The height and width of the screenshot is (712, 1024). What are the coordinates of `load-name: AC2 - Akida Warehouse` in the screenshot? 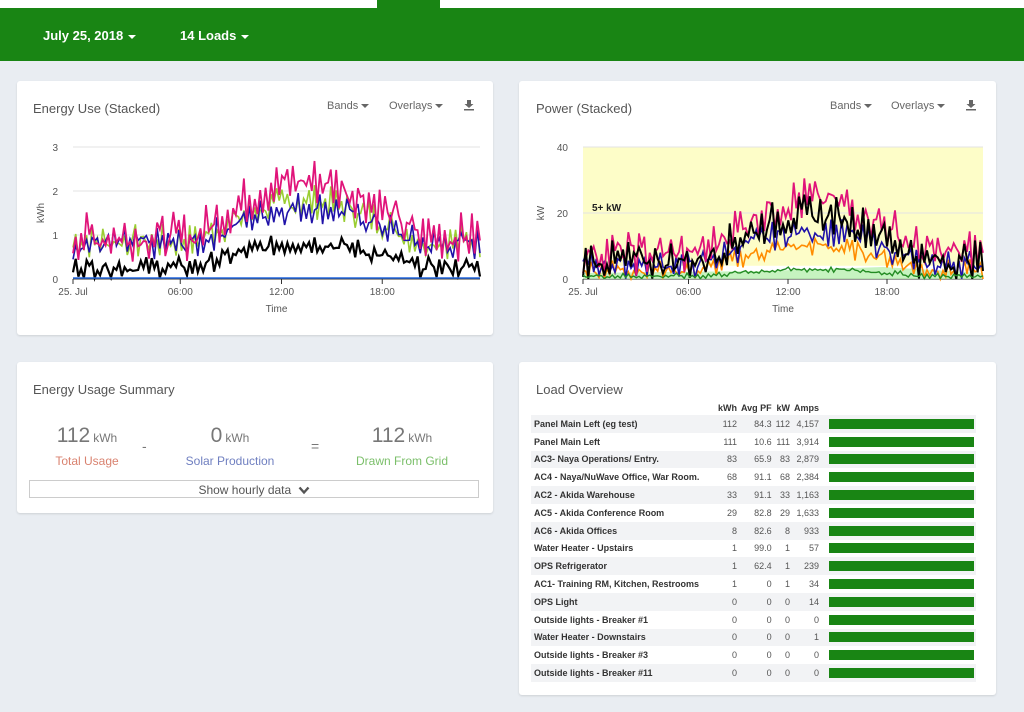 It's located at (623, 495).